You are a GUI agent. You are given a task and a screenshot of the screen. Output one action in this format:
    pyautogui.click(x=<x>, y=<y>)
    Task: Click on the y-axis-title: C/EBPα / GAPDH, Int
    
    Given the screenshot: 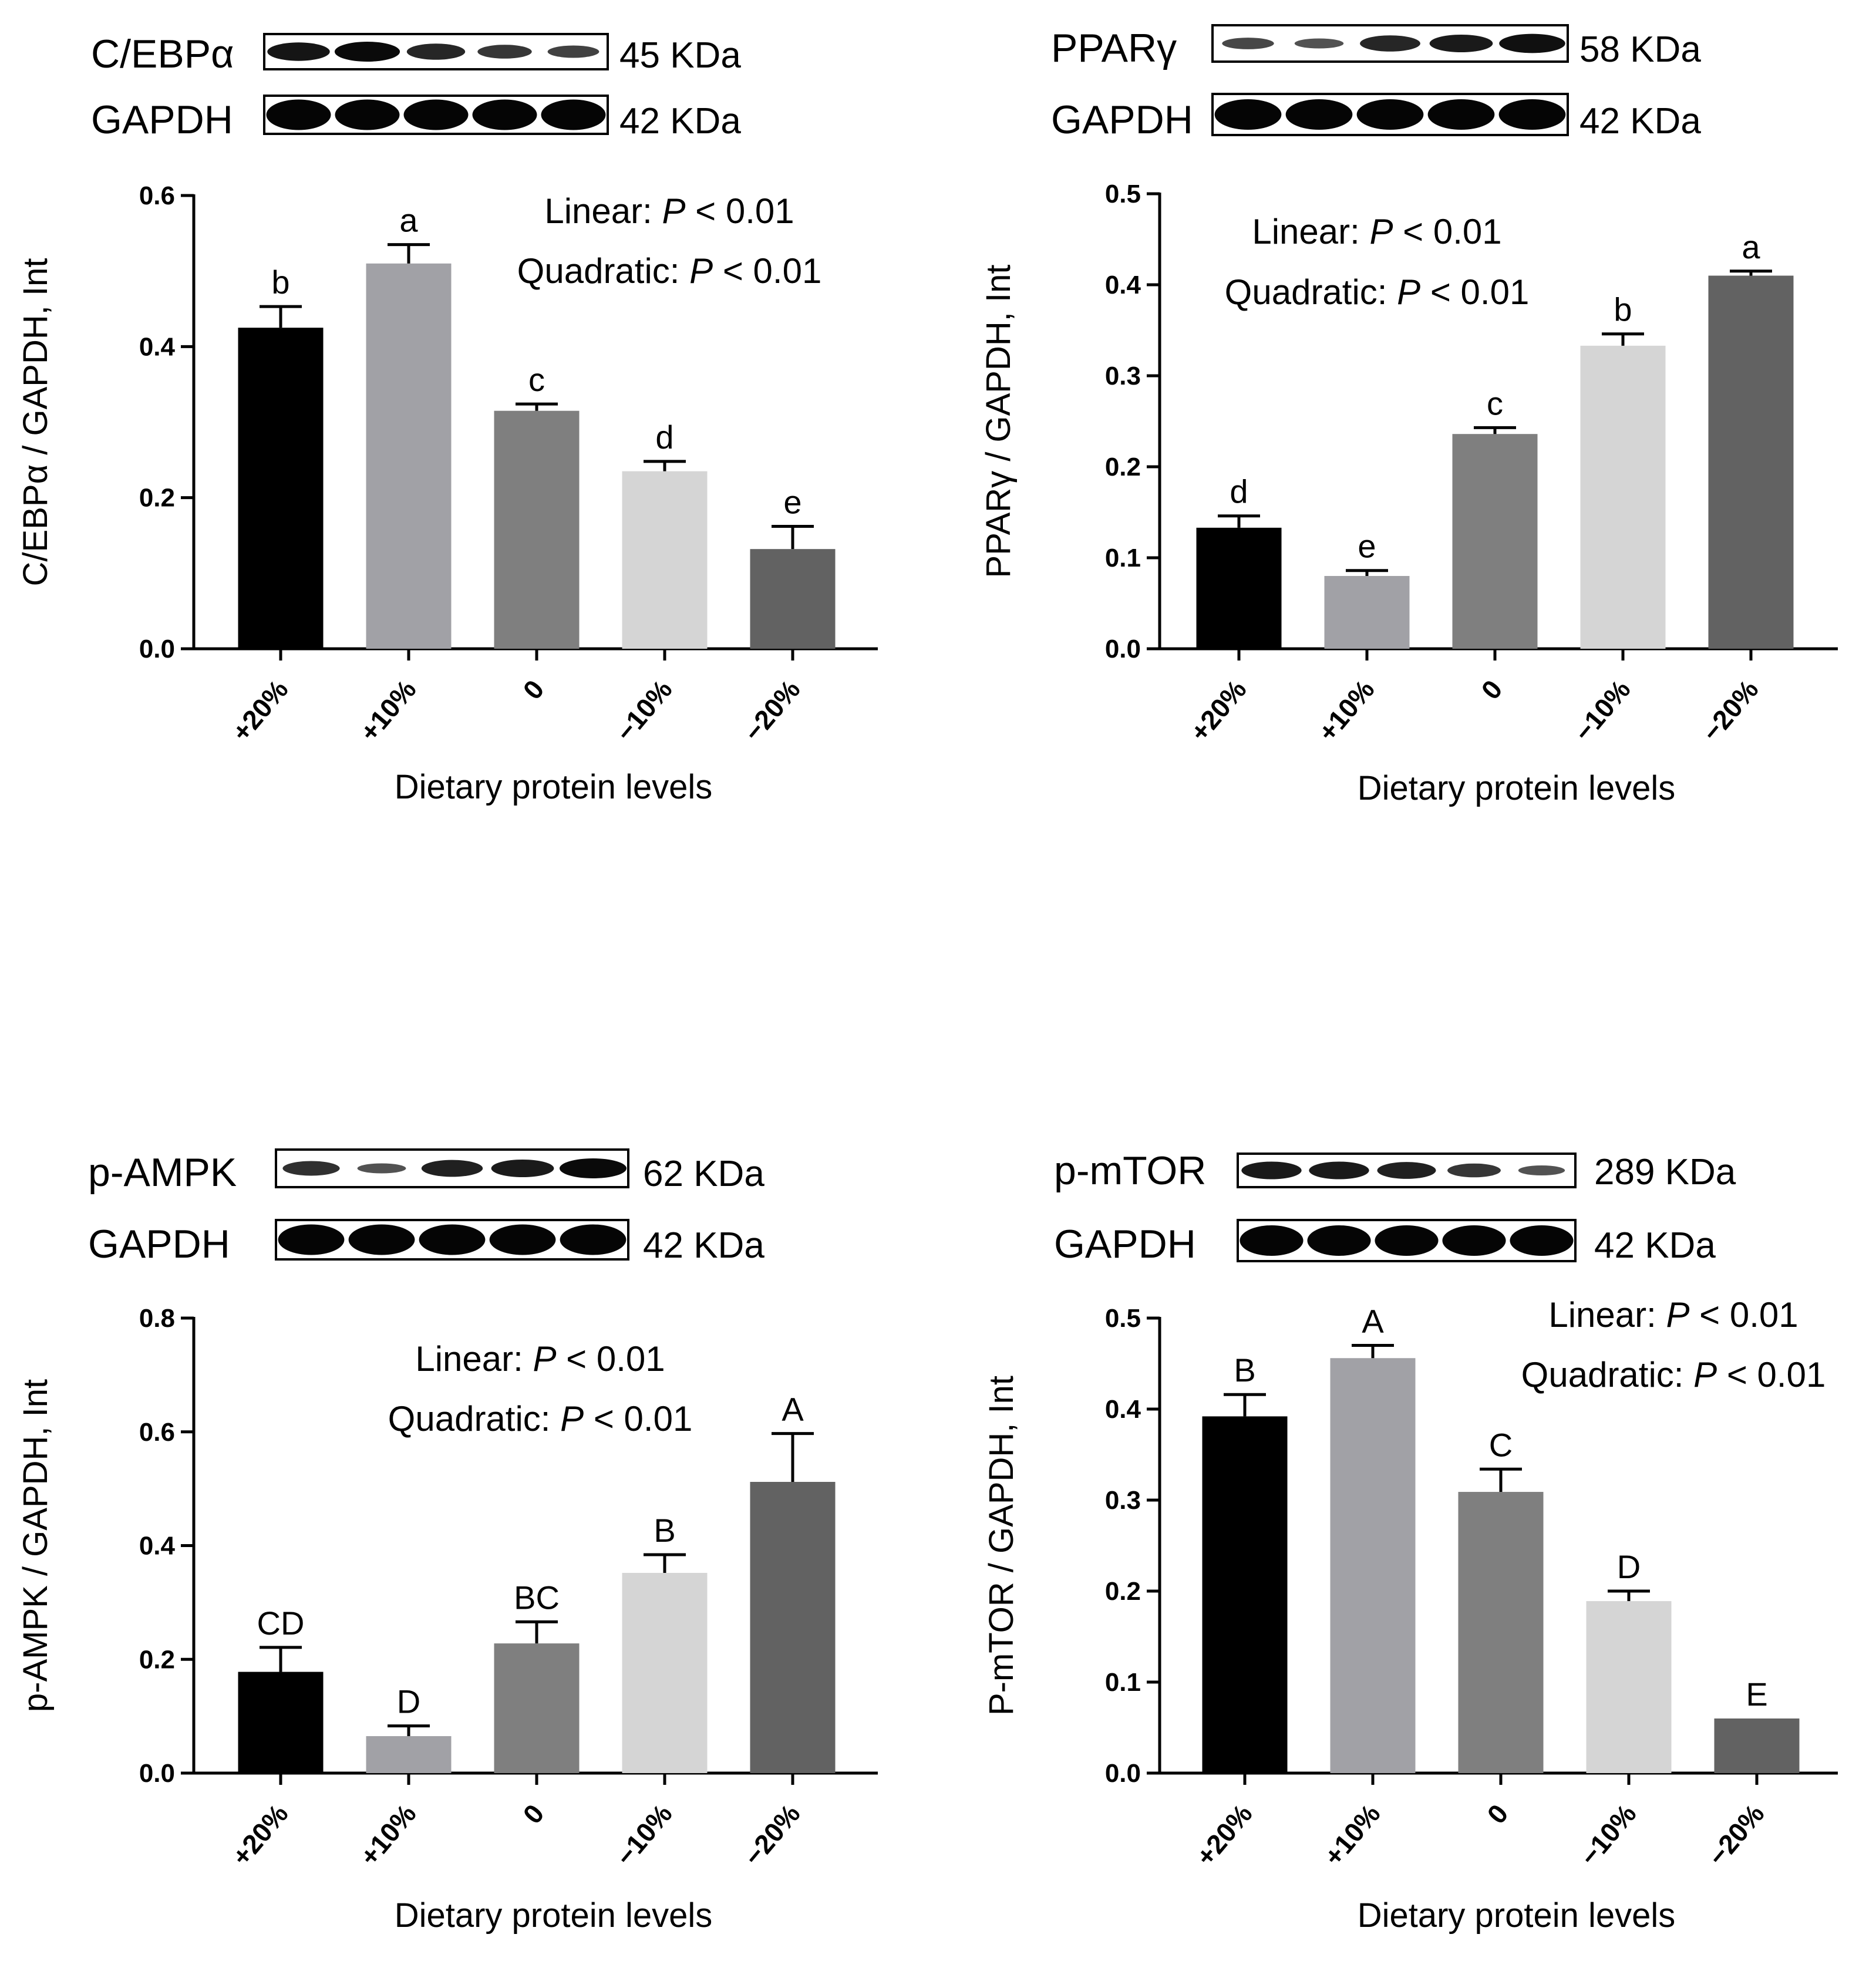 What is the action you would take?
    pyautogui.click(x=35, y=422)
    